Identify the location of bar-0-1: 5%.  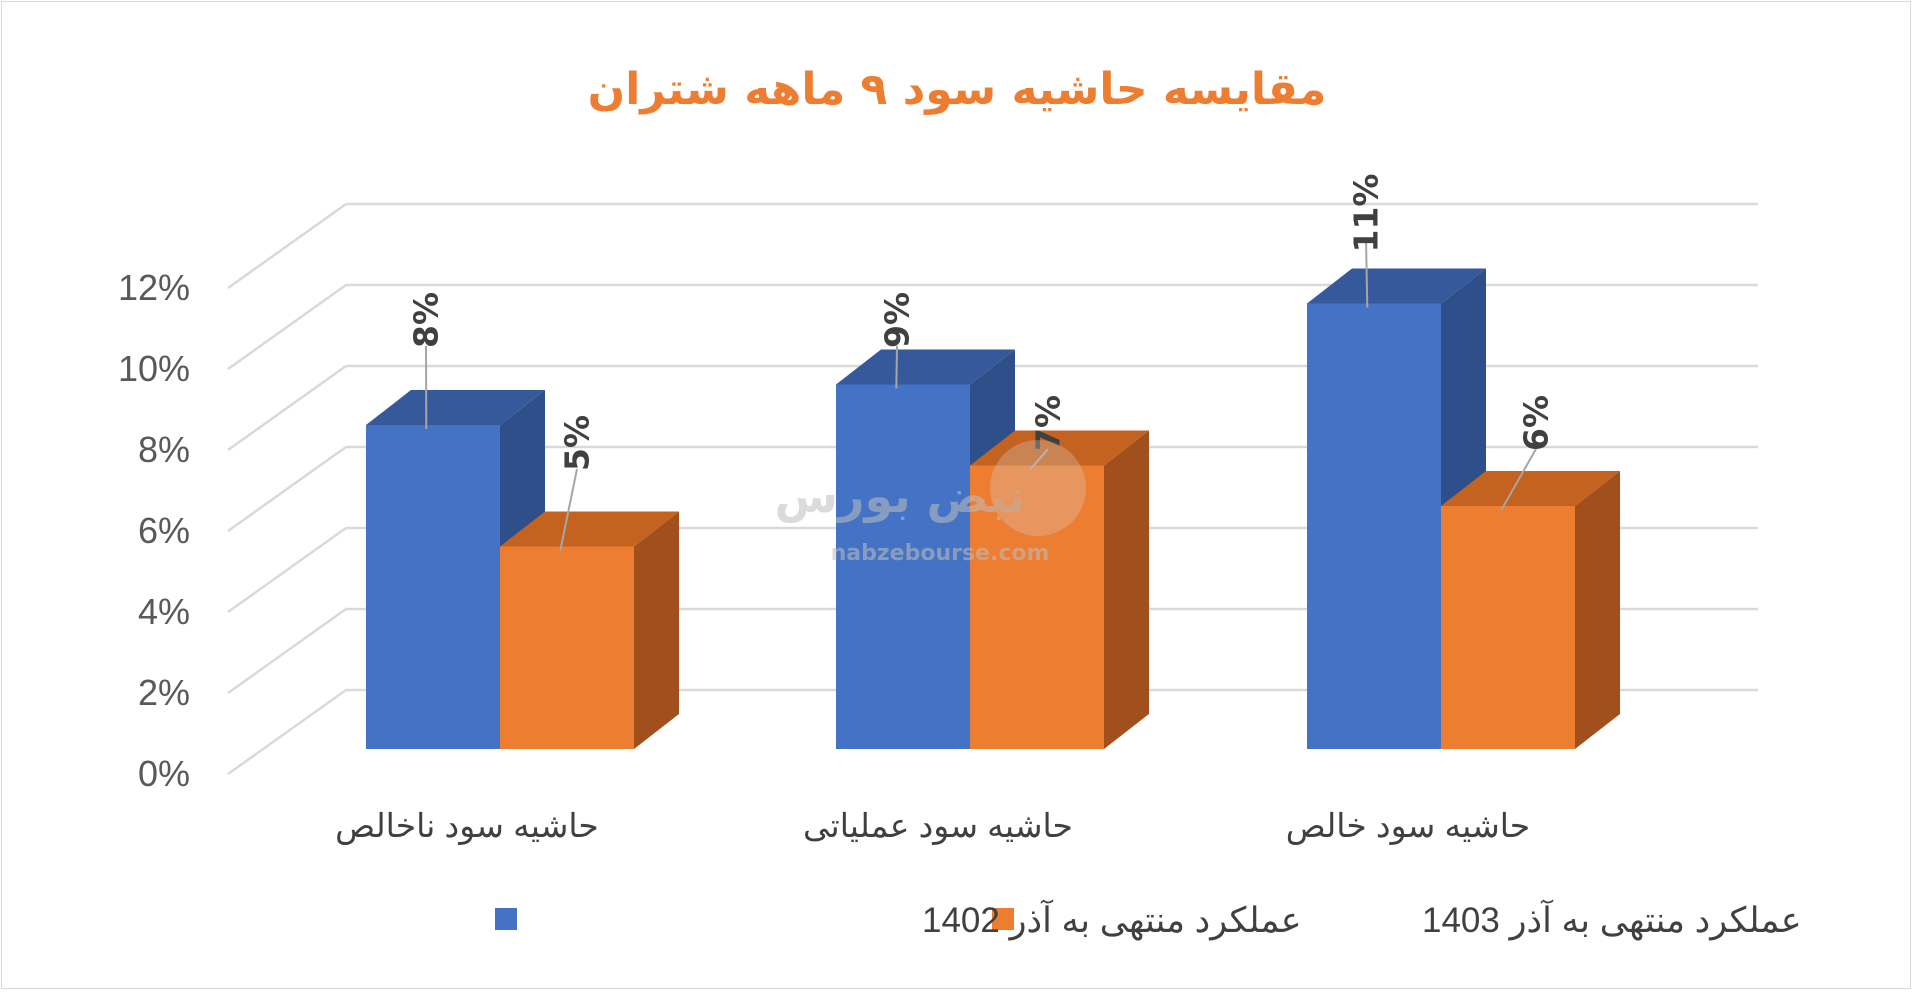
(589, 582).